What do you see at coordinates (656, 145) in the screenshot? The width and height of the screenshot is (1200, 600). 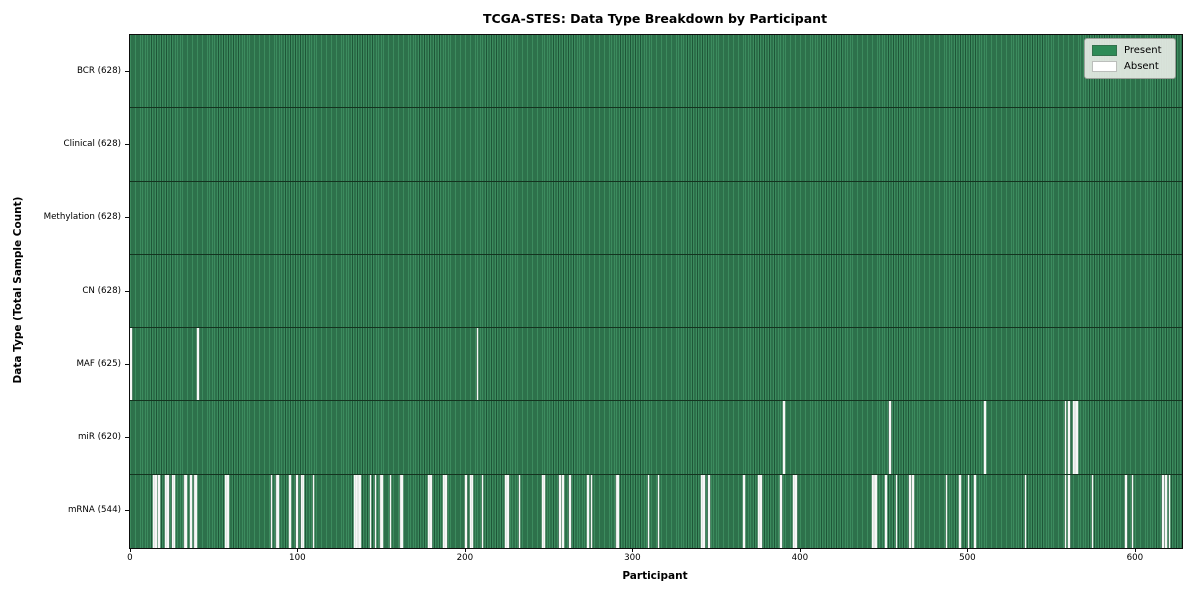 I see `datatype-row-Clinical` at bounding box center [656, 145].